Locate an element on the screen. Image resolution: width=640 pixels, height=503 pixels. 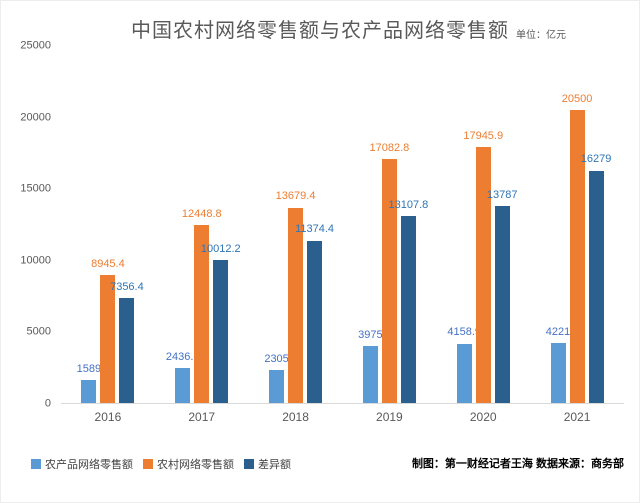
bar: 11374.4 is located at coordinates (314, 313).